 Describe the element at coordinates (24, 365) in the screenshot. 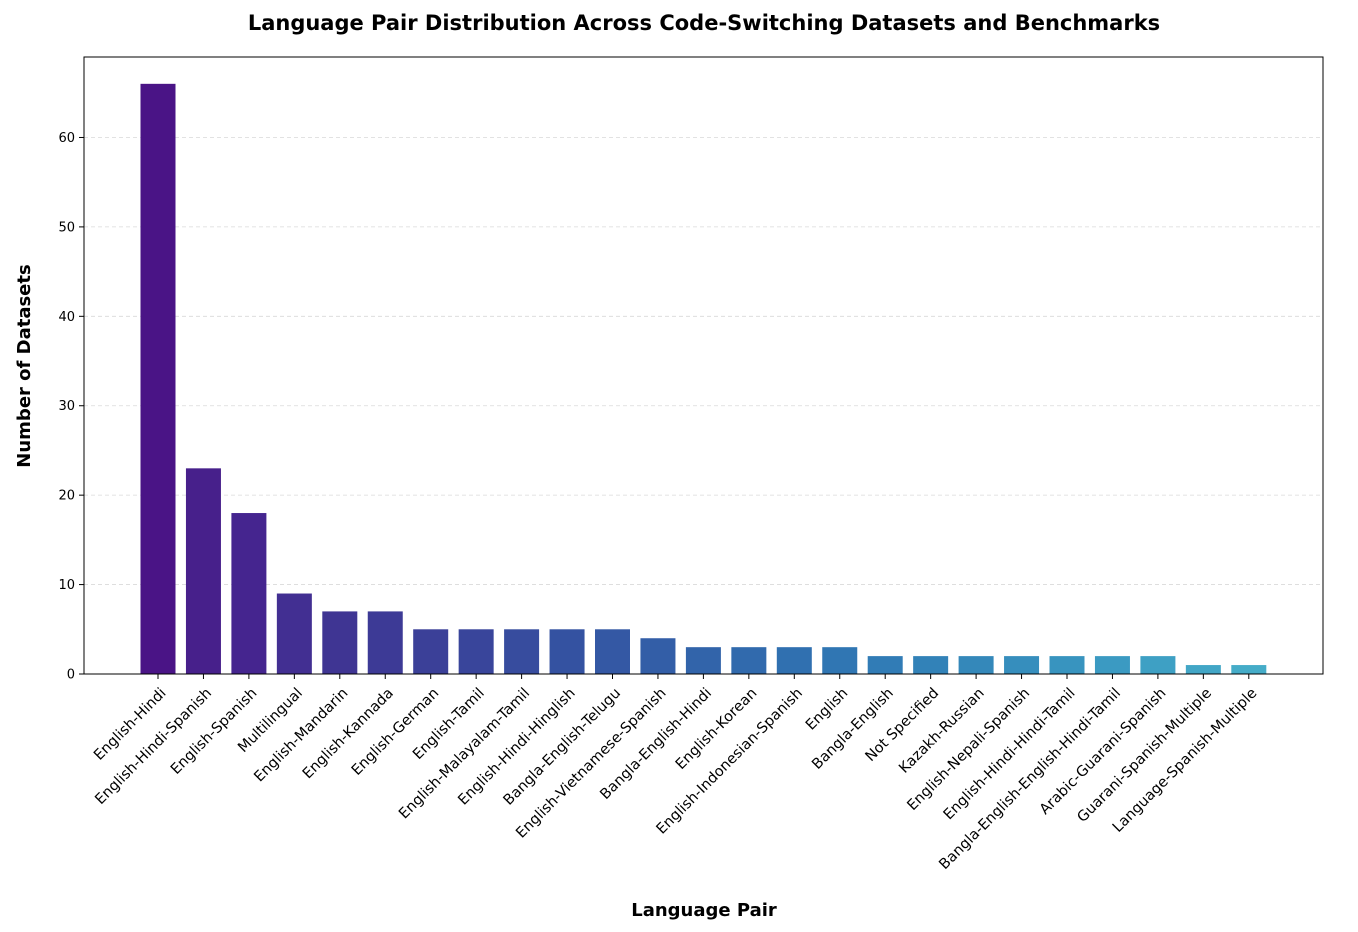

I see `y-axis-label: Number of Datasets` at that location.